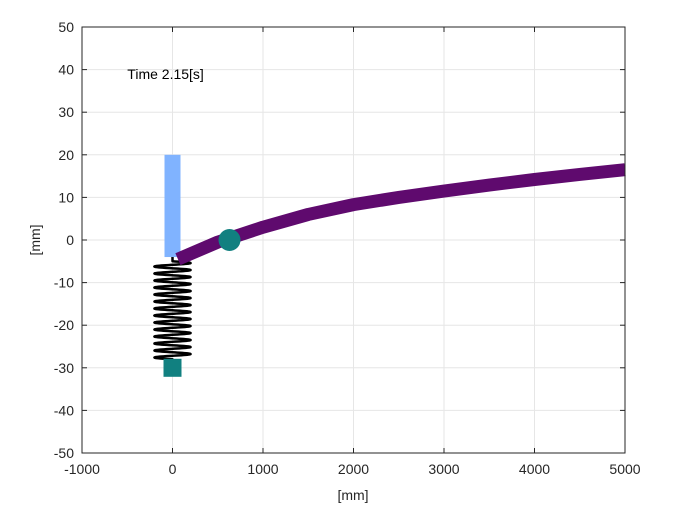  What do you see at coordinates (66, 197) in the screenshot?
I see `y-tick-label: 10` at bounding box center [66, 197].